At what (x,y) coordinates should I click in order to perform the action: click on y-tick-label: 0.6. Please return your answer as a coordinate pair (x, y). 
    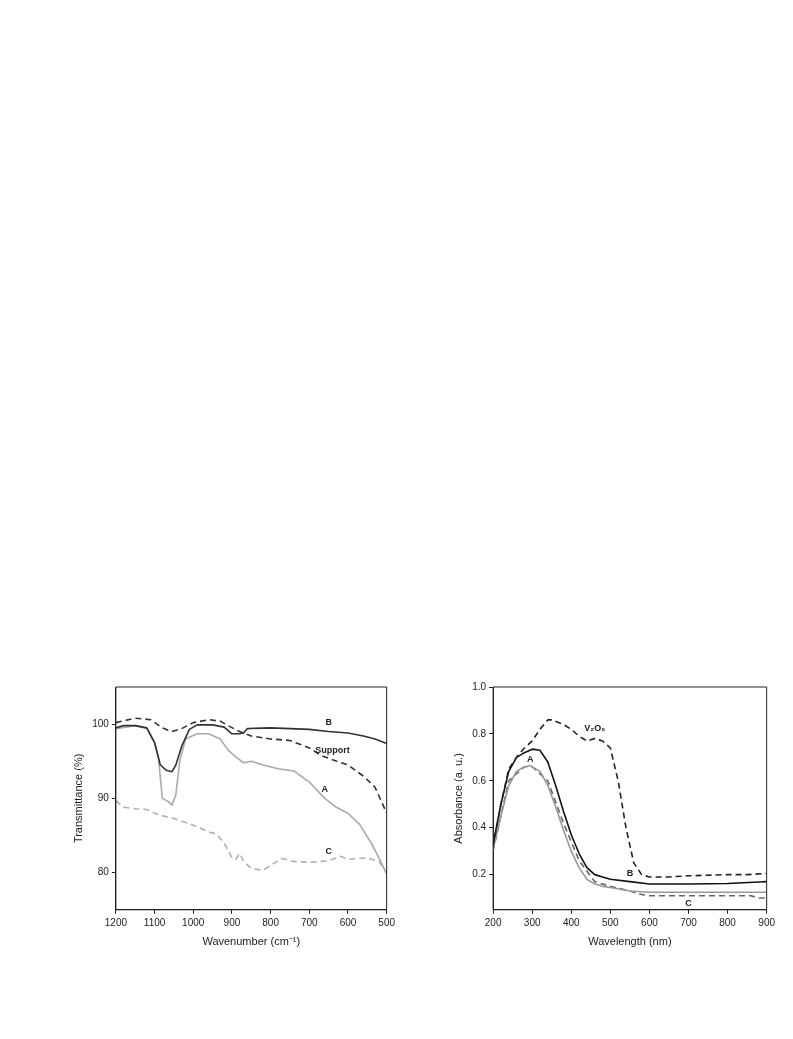
    Looking at the image, I should click on (479, 780).